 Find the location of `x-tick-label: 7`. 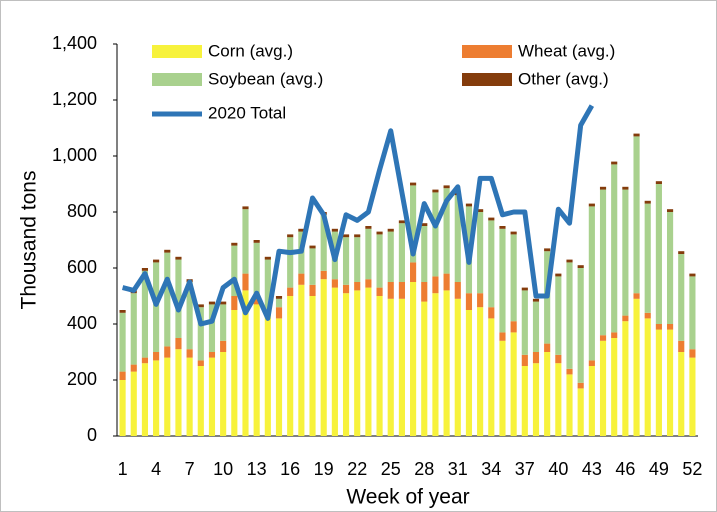

x-tick-label: 7 is located at coordinates (190, 469).